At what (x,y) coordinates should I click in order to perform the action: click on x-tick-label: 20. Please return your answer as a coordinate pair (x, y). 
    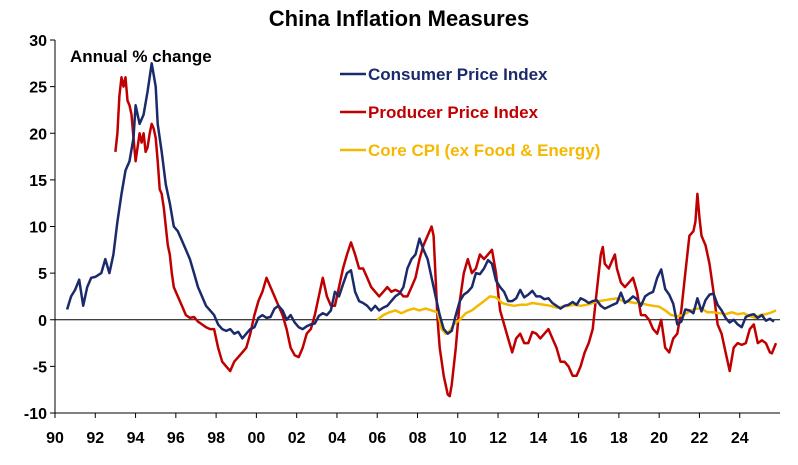
    Looking at the image, I should click on (659, 438).